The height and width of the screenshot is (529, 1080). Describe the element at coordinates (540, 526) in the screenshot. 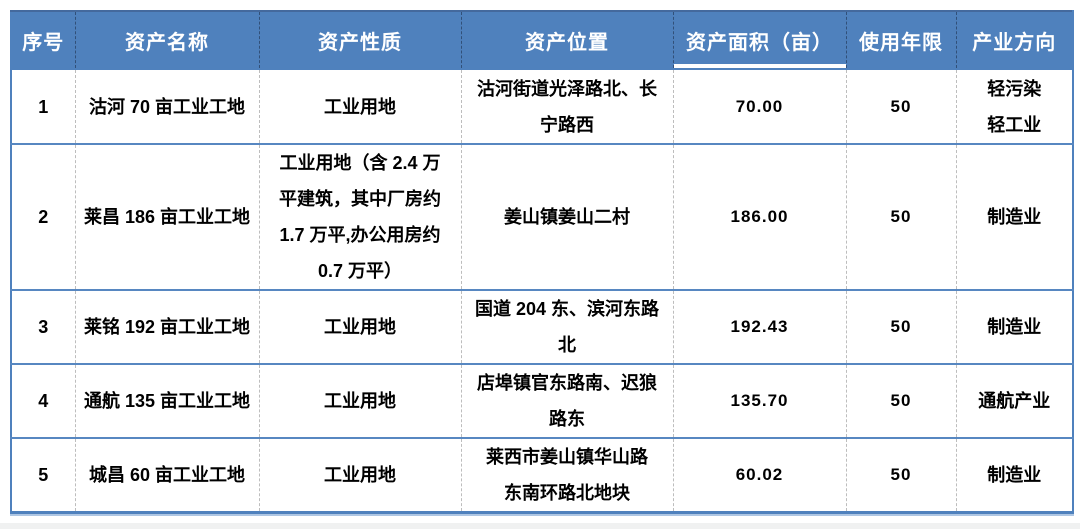

I see `page-bottom-edge` at that location.